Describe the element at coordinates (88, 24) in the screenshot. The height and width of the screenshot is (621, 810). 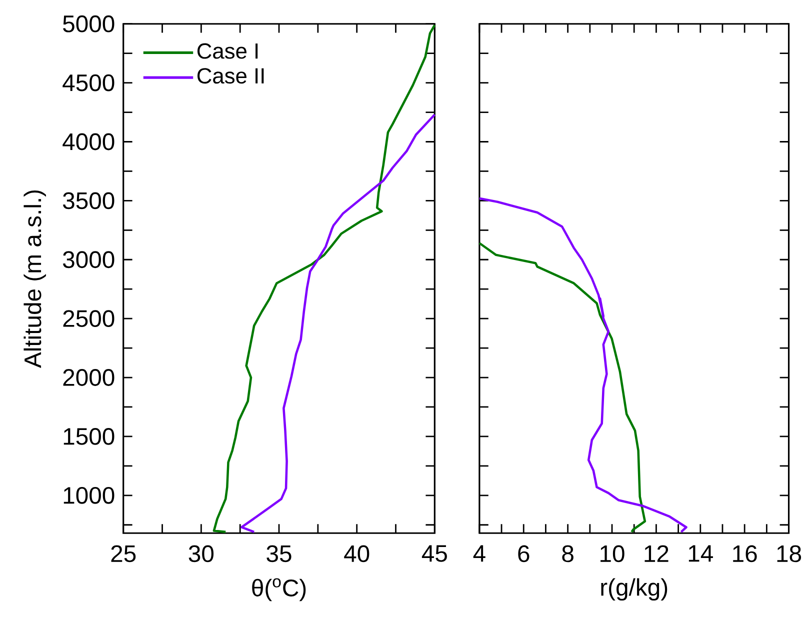
I see `y-tick-label: 5000` at that location.